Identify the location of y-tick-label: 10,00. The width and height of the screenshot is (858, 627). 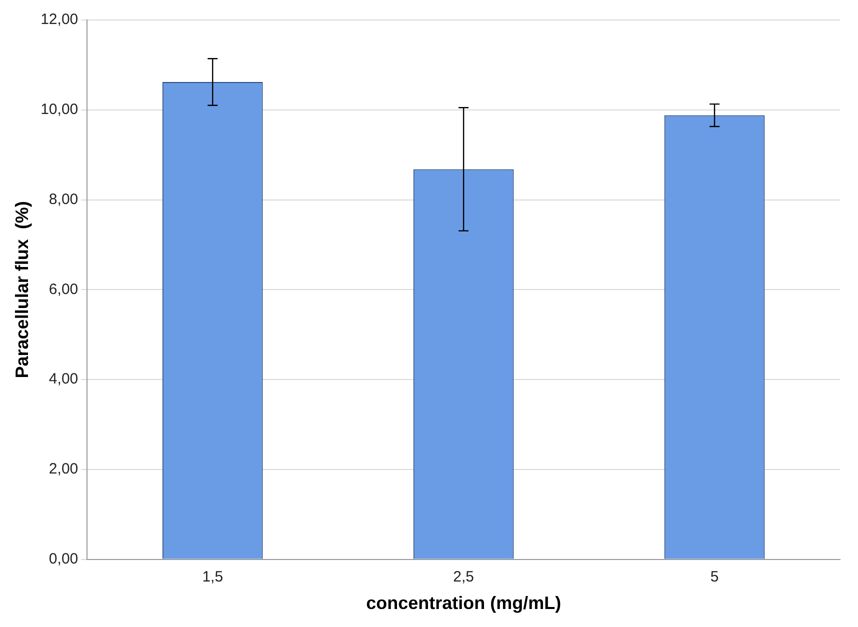
(59, 109).